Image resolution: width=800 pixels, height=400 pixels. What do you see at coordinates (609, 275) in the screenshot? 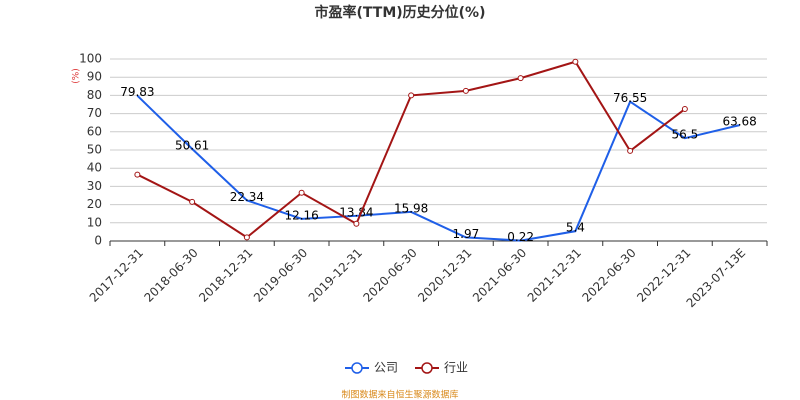
I see `x-tick-label: 2022-06-30` at bounding box center [609, 275].